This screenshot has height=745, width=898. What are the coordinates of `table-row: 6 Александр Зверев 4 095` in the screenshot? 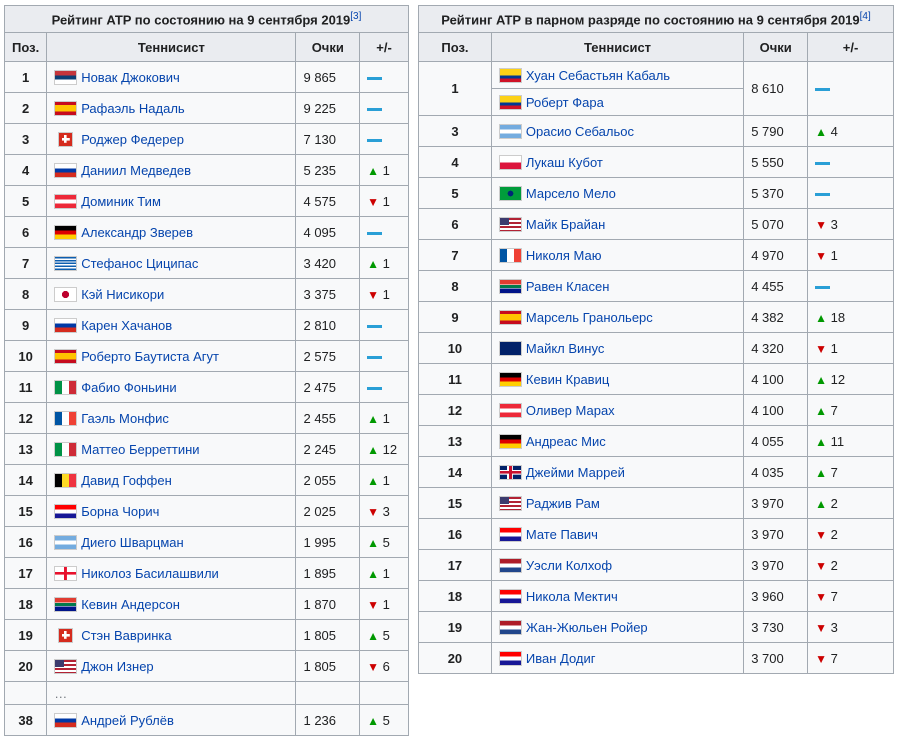 It's located at (206, 232).